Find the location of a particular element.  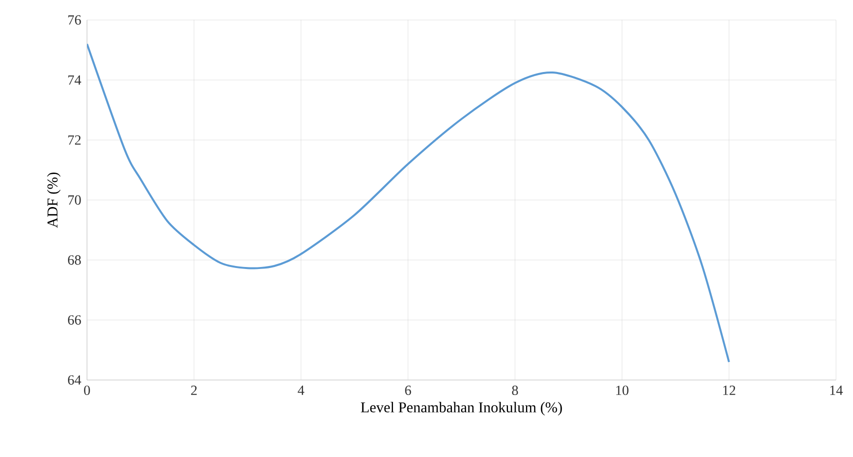

y-tick-label: 70 is located at coordinates (74, 200).